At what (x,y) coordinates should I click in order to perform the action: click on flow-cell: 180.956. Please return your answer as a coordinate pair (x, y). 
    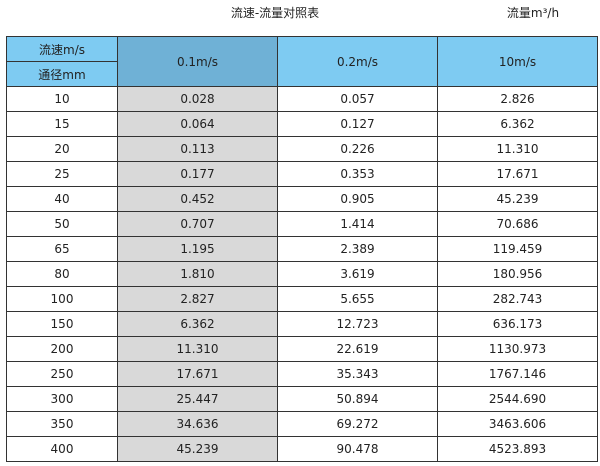
    Looking at the image, I should click on (517, 274).